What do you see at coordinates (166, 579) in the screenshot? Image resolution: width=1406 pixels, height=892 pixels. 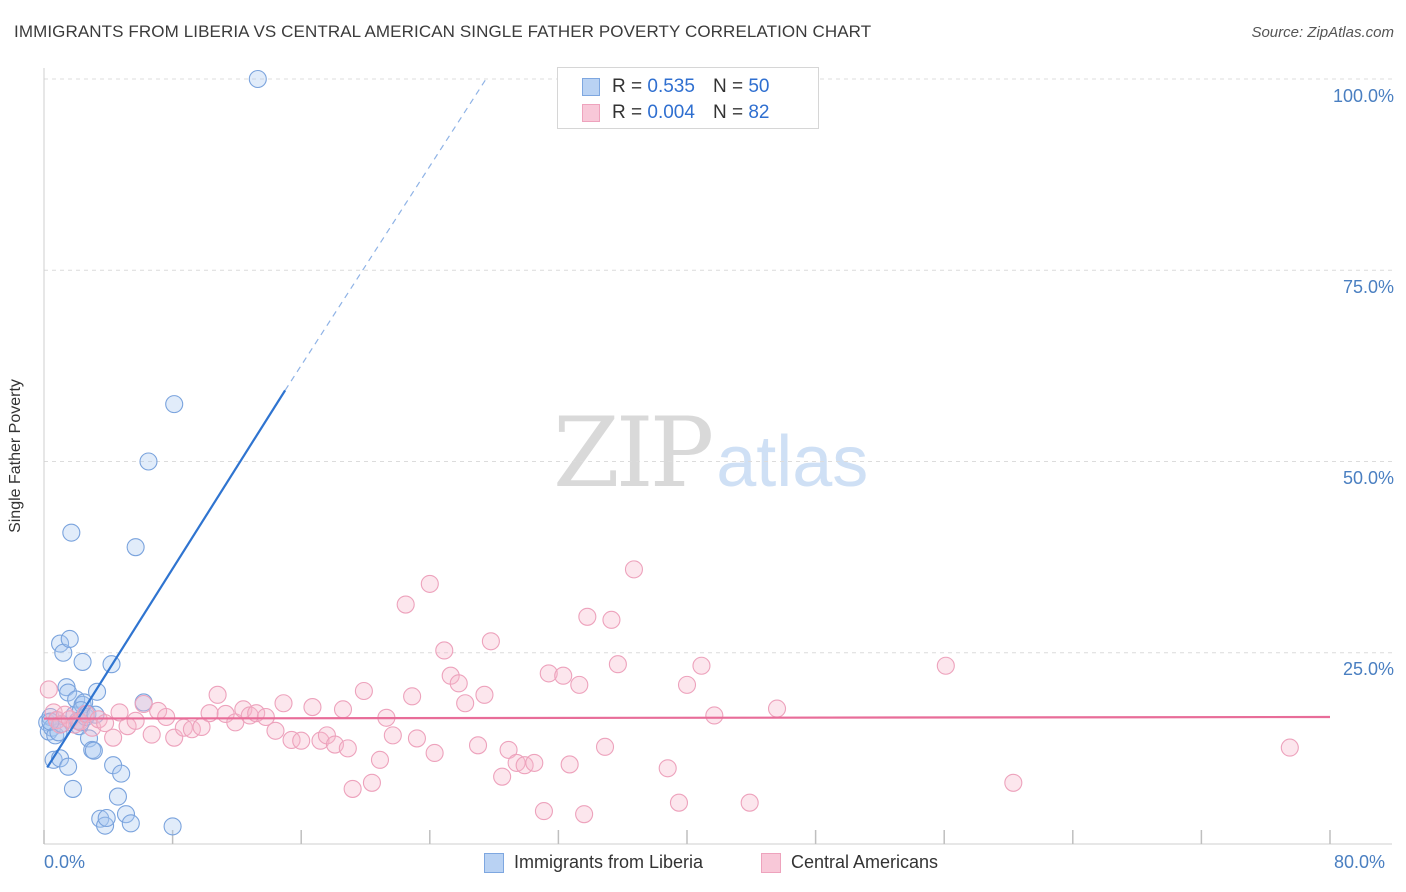 I see `trend-line-liberia` at bounding box center [166, 579].